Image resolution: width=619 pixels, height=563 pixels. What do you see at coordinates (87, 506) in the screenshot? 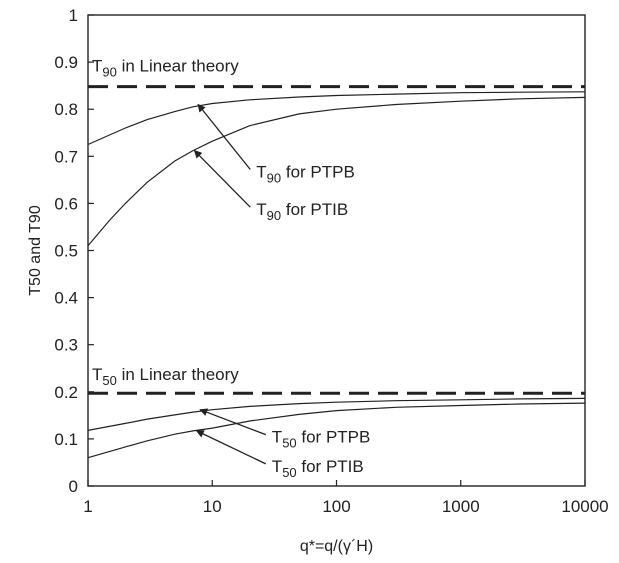
I see `x-tick-label: 1` at bounding box center [87, 506].